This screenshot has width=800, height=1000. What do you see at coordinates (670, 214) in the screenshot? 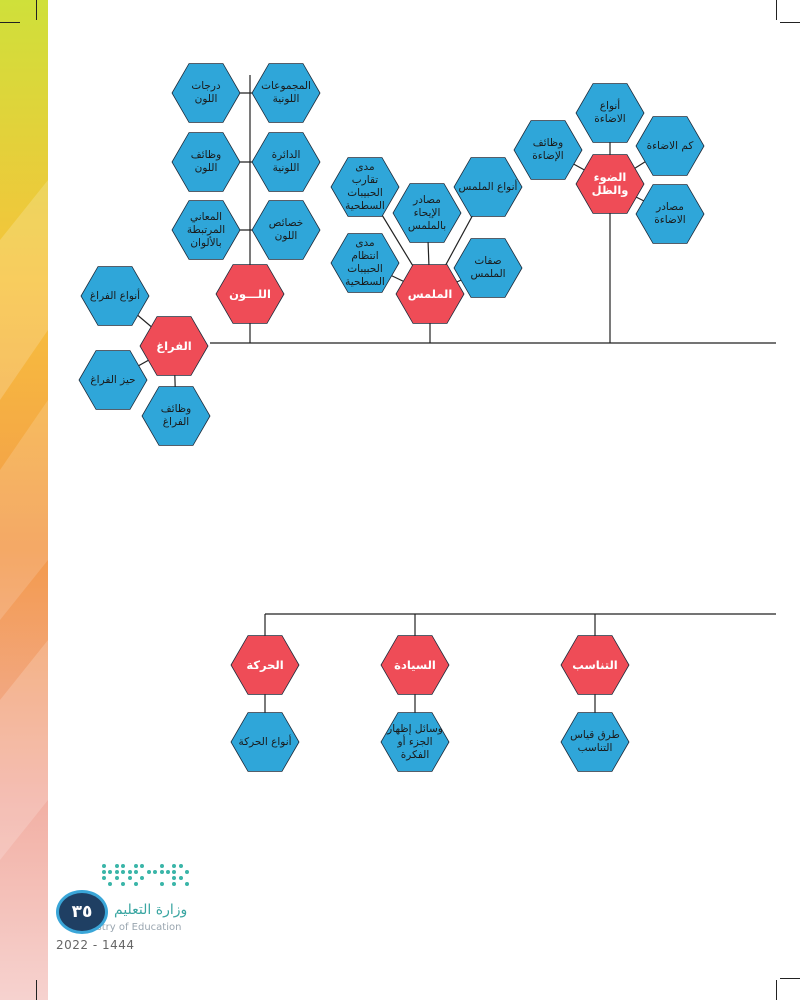
I see `sub-concept-hexagon-light-sources` at bounding box center [670, 214].